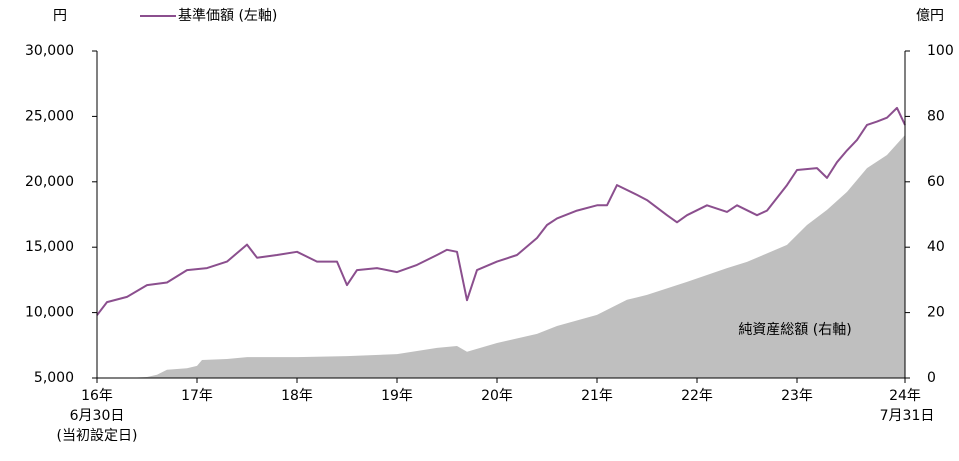 This screenshot has width=959, height=461. I want to click on x-tick-label: 16年, so click(97, 396).